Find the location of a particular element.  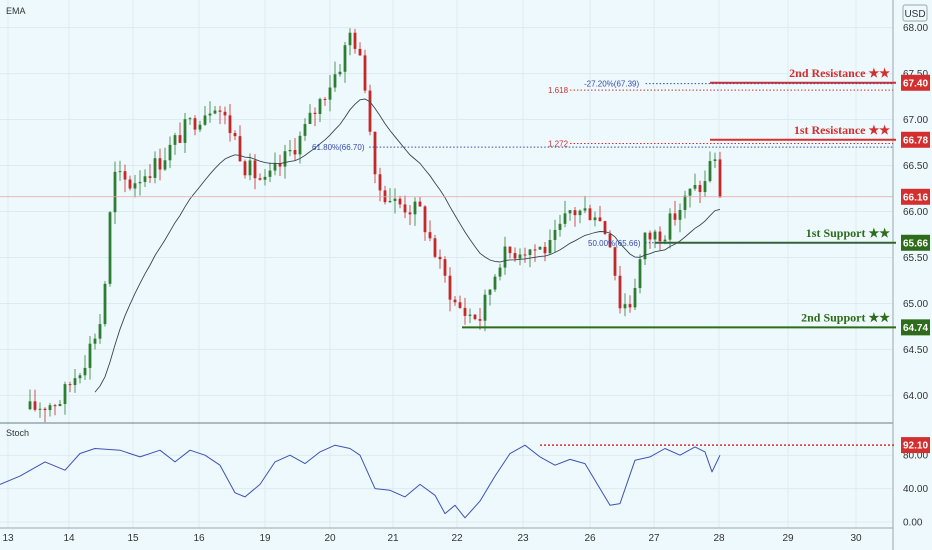

date-tick-label: 23 is located at coordinates (523, 538).